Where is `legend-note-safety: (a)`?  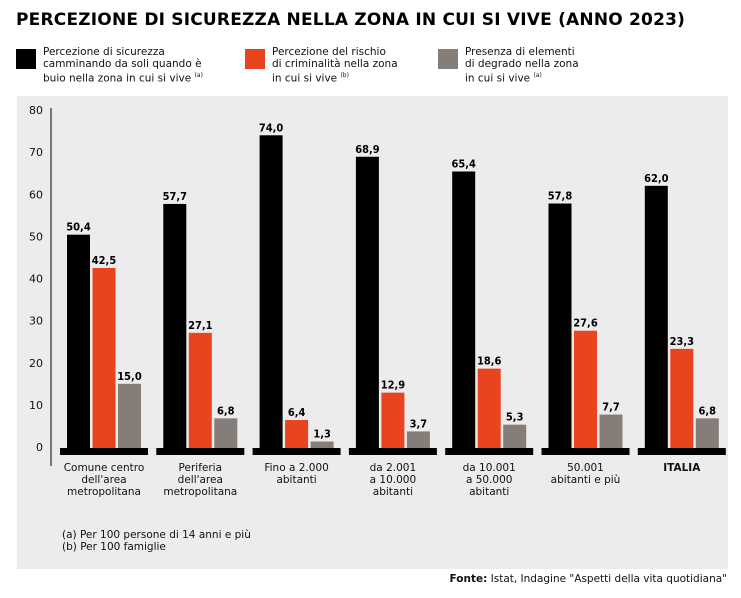 legend-note-safety: (a) is located at coordinates (198, 75).